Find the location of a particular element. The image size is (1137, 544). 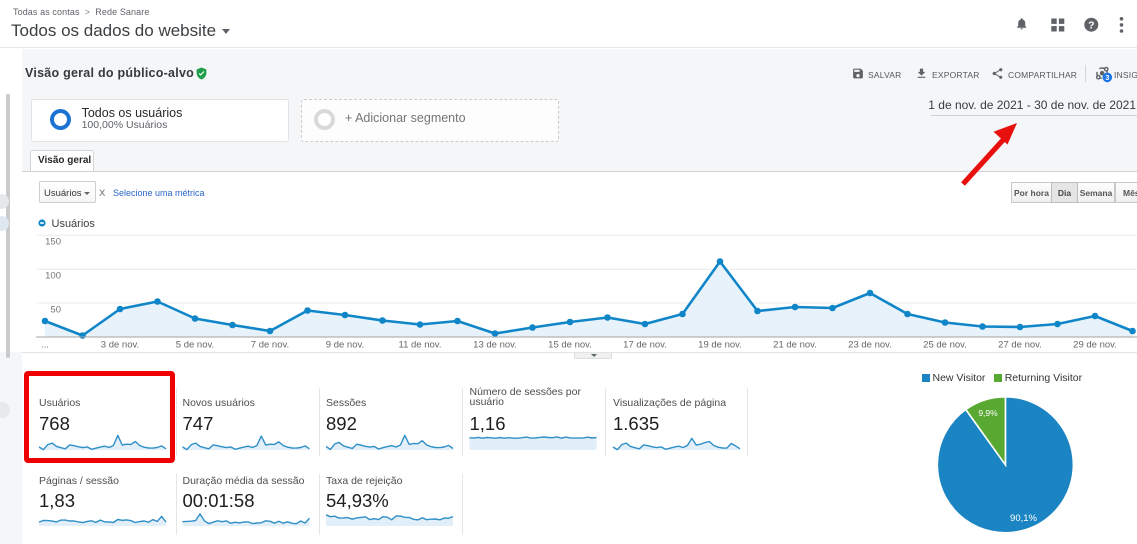

svg-text: 19 de nov. is located at coordinates (720, 345).